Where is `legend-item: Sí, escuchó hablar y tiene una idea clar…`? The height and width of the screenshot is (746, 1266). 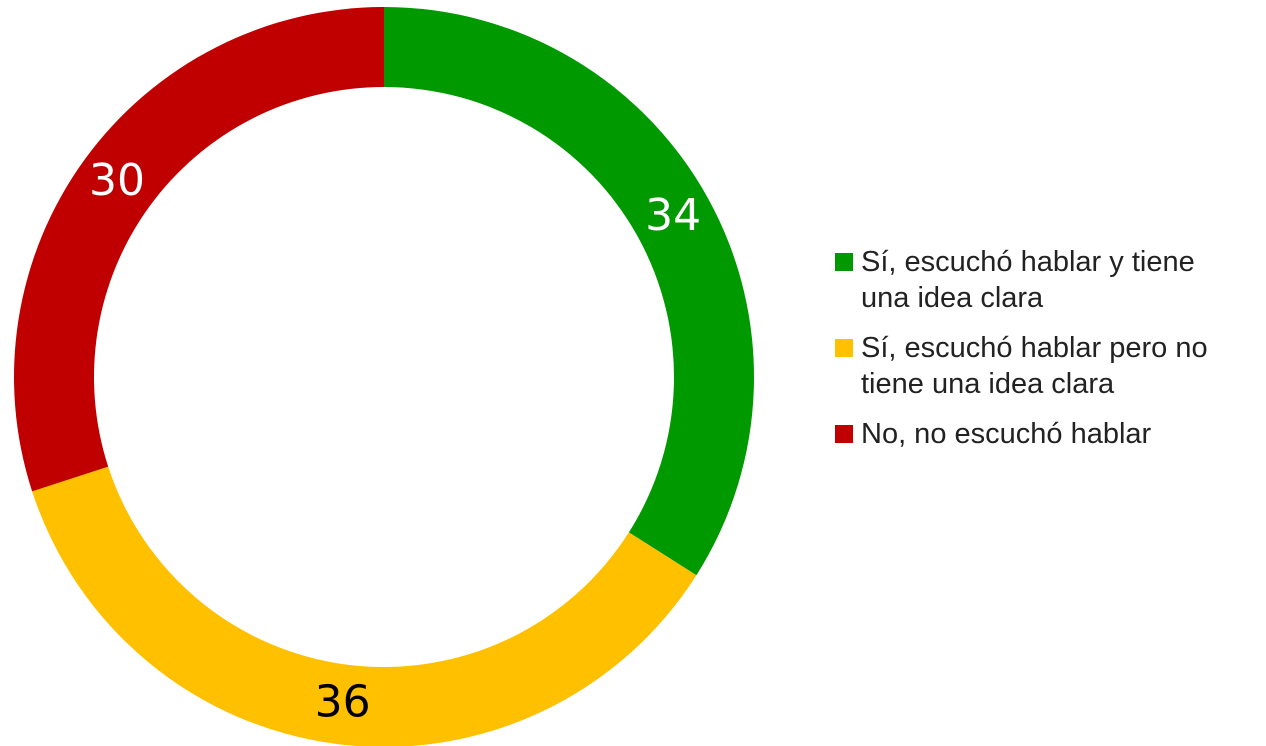
legend-item: Sí, escuchó hablar y tiene una idea clar… is located at coordinates (1025, 280).